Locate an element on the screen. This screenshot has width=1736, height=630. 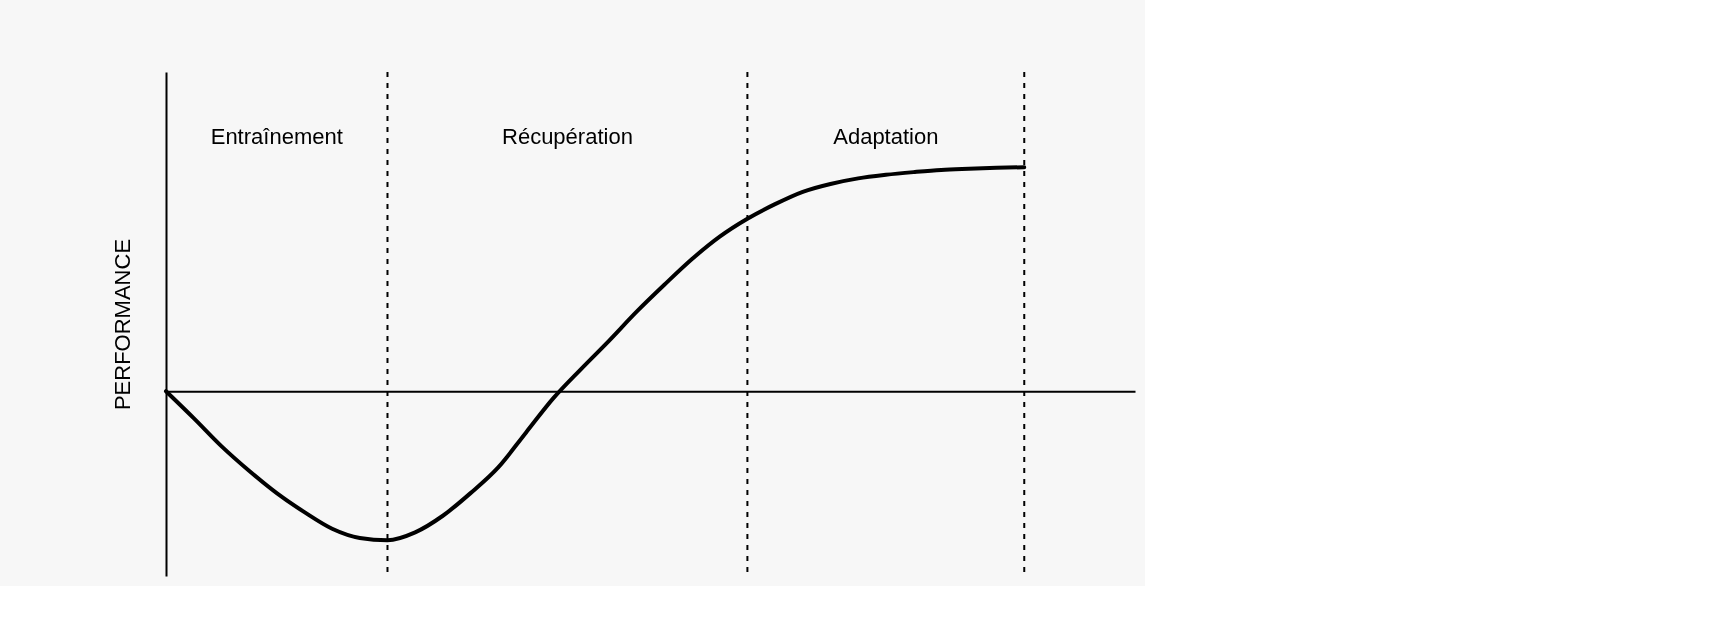
text: Adaptation is located at coordinates (886, 136).